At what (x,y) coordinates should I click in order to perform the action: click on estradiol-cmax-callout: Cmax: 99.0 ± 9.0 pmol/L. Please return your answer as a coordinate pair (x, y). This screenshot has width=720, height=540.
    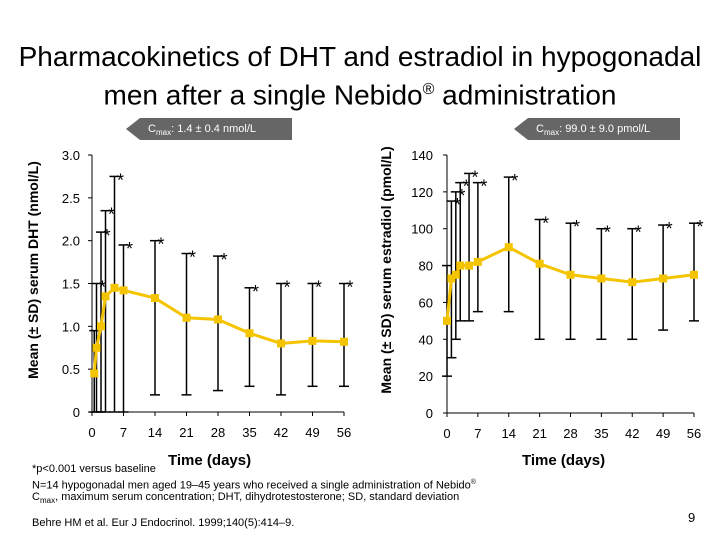
    Looking at the image, I should click on (597, 129).